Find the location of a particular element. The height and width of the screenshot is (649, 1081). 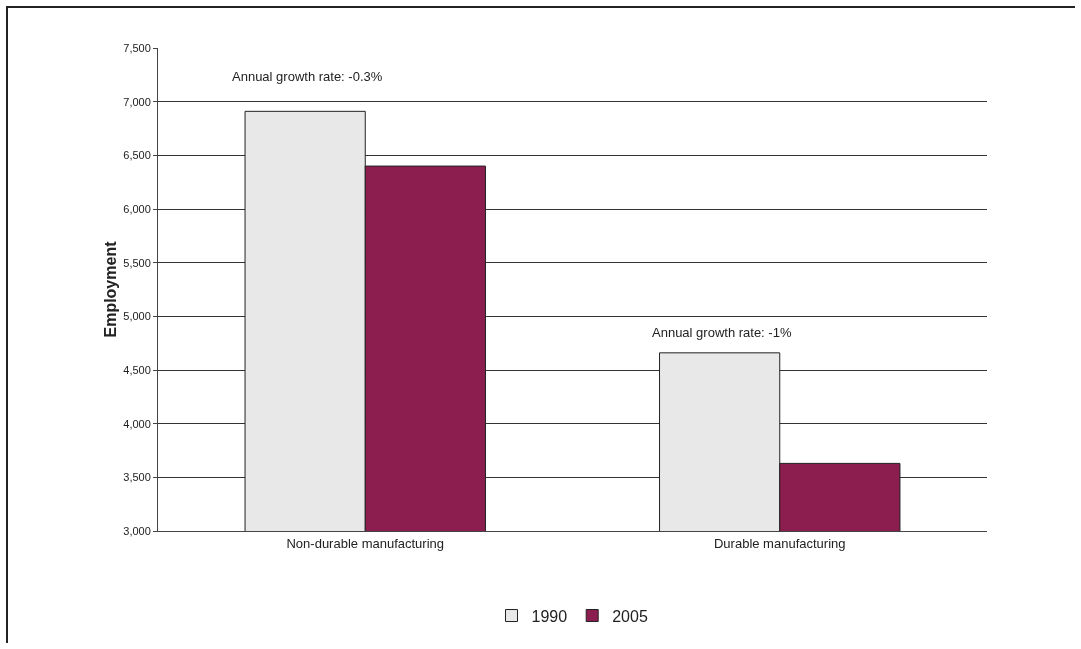

y-tick-label: 4,500 is located at coordinates (137, 369).